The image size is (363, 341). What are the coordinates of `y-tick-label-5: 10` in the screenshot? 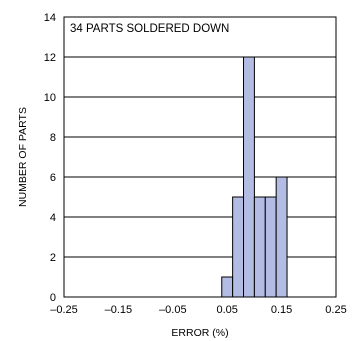 It's located at (50, 98).